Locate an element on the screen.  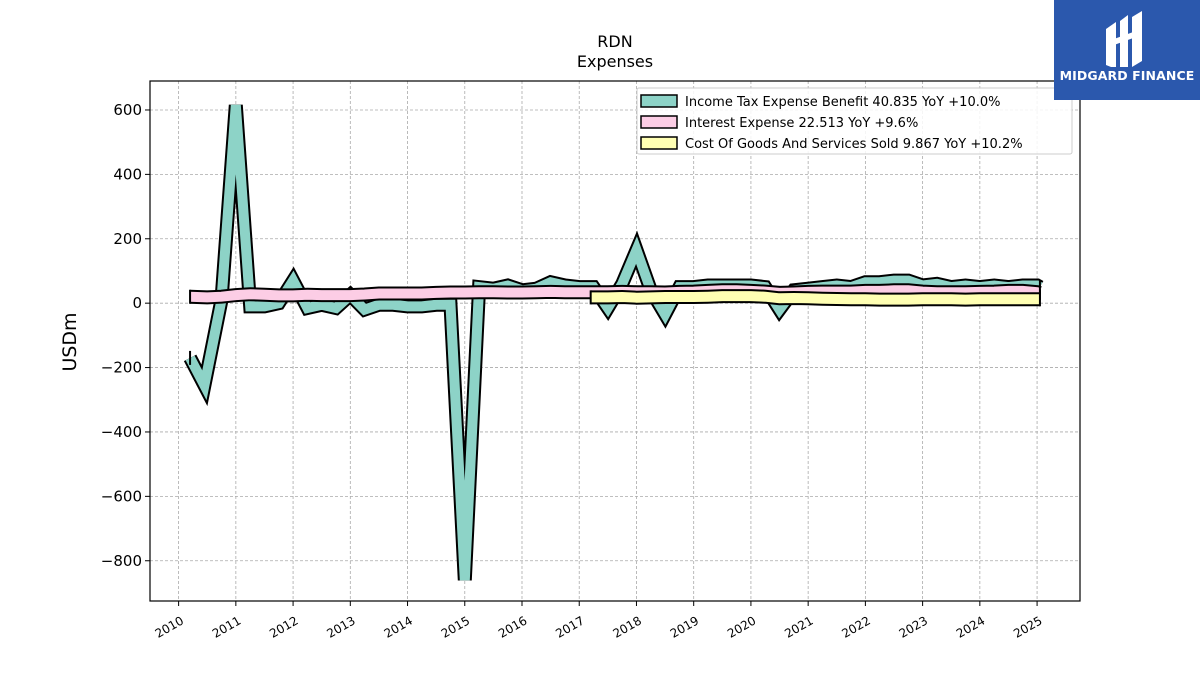
x-tick-label: 2019 is located at coordinates (684, 626).